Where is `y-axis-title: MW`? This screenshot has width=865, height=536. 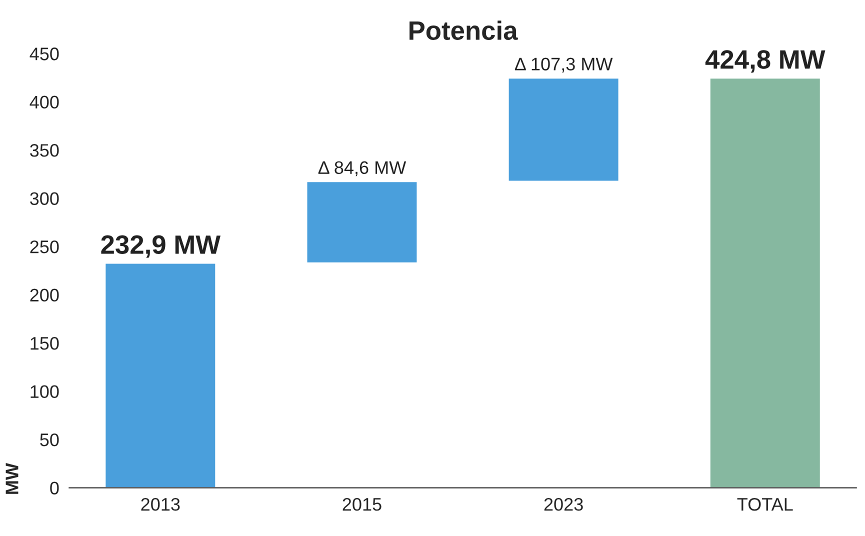
y-axis-title: MW is located at coordinates (12, 478).